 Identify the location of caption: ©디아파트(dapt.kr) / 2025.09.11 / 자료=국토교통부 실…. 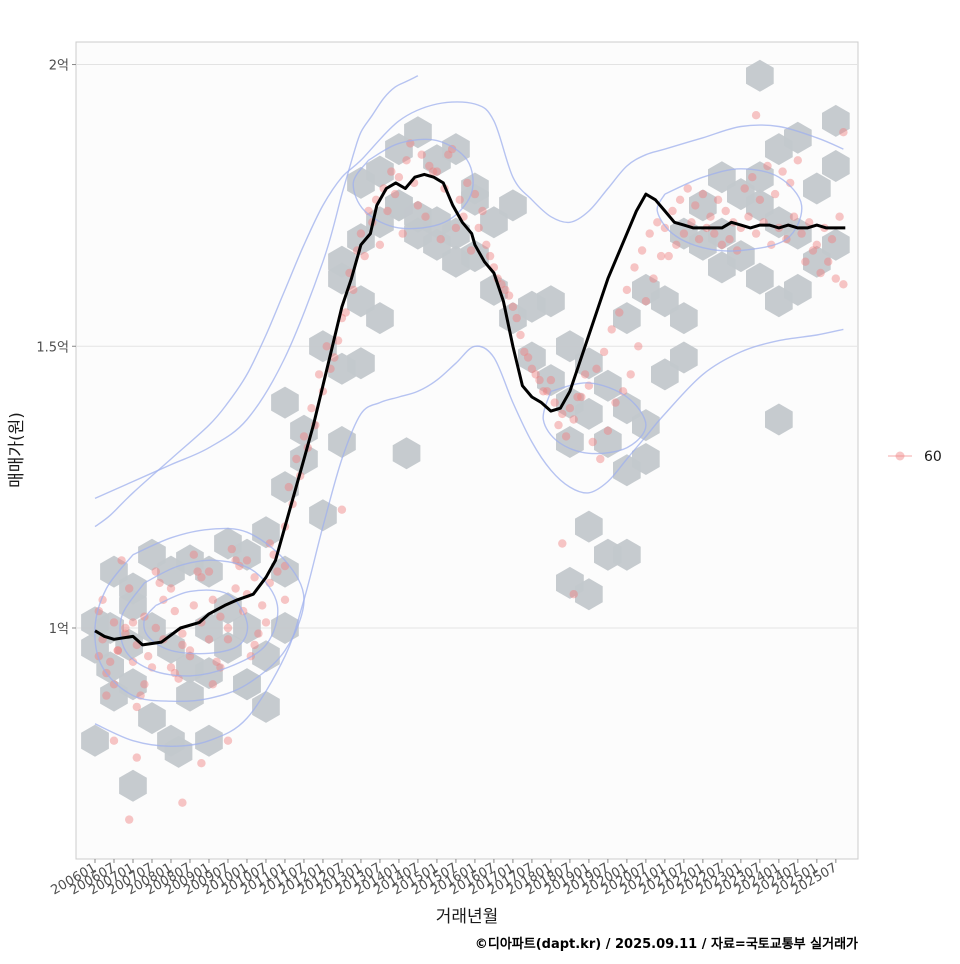
(666, 944).